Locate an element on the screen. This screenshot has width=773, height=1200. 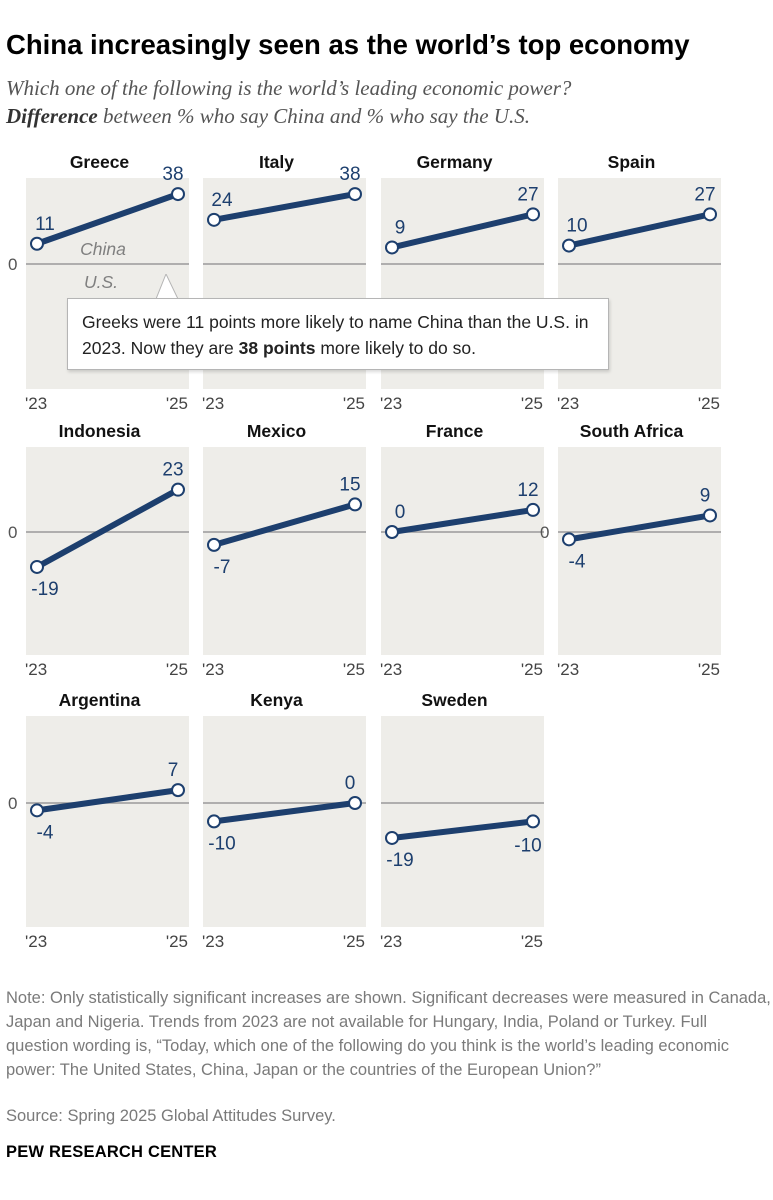
value-label-2023: 24 is located at coordinates (222, 200).